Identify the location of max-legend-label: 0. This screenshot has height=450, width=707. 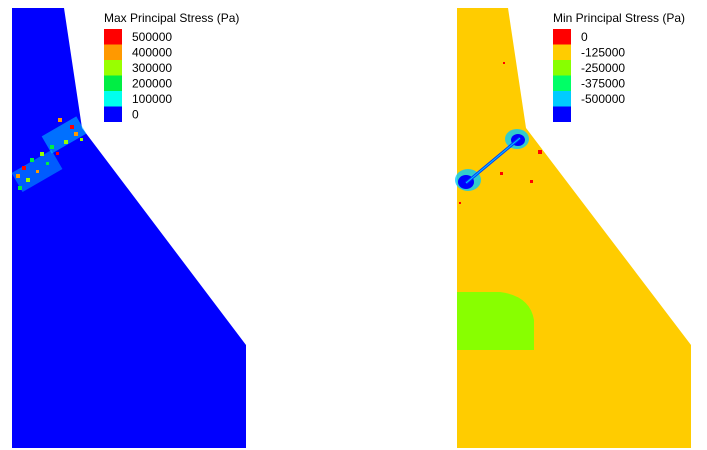
(135, 115).